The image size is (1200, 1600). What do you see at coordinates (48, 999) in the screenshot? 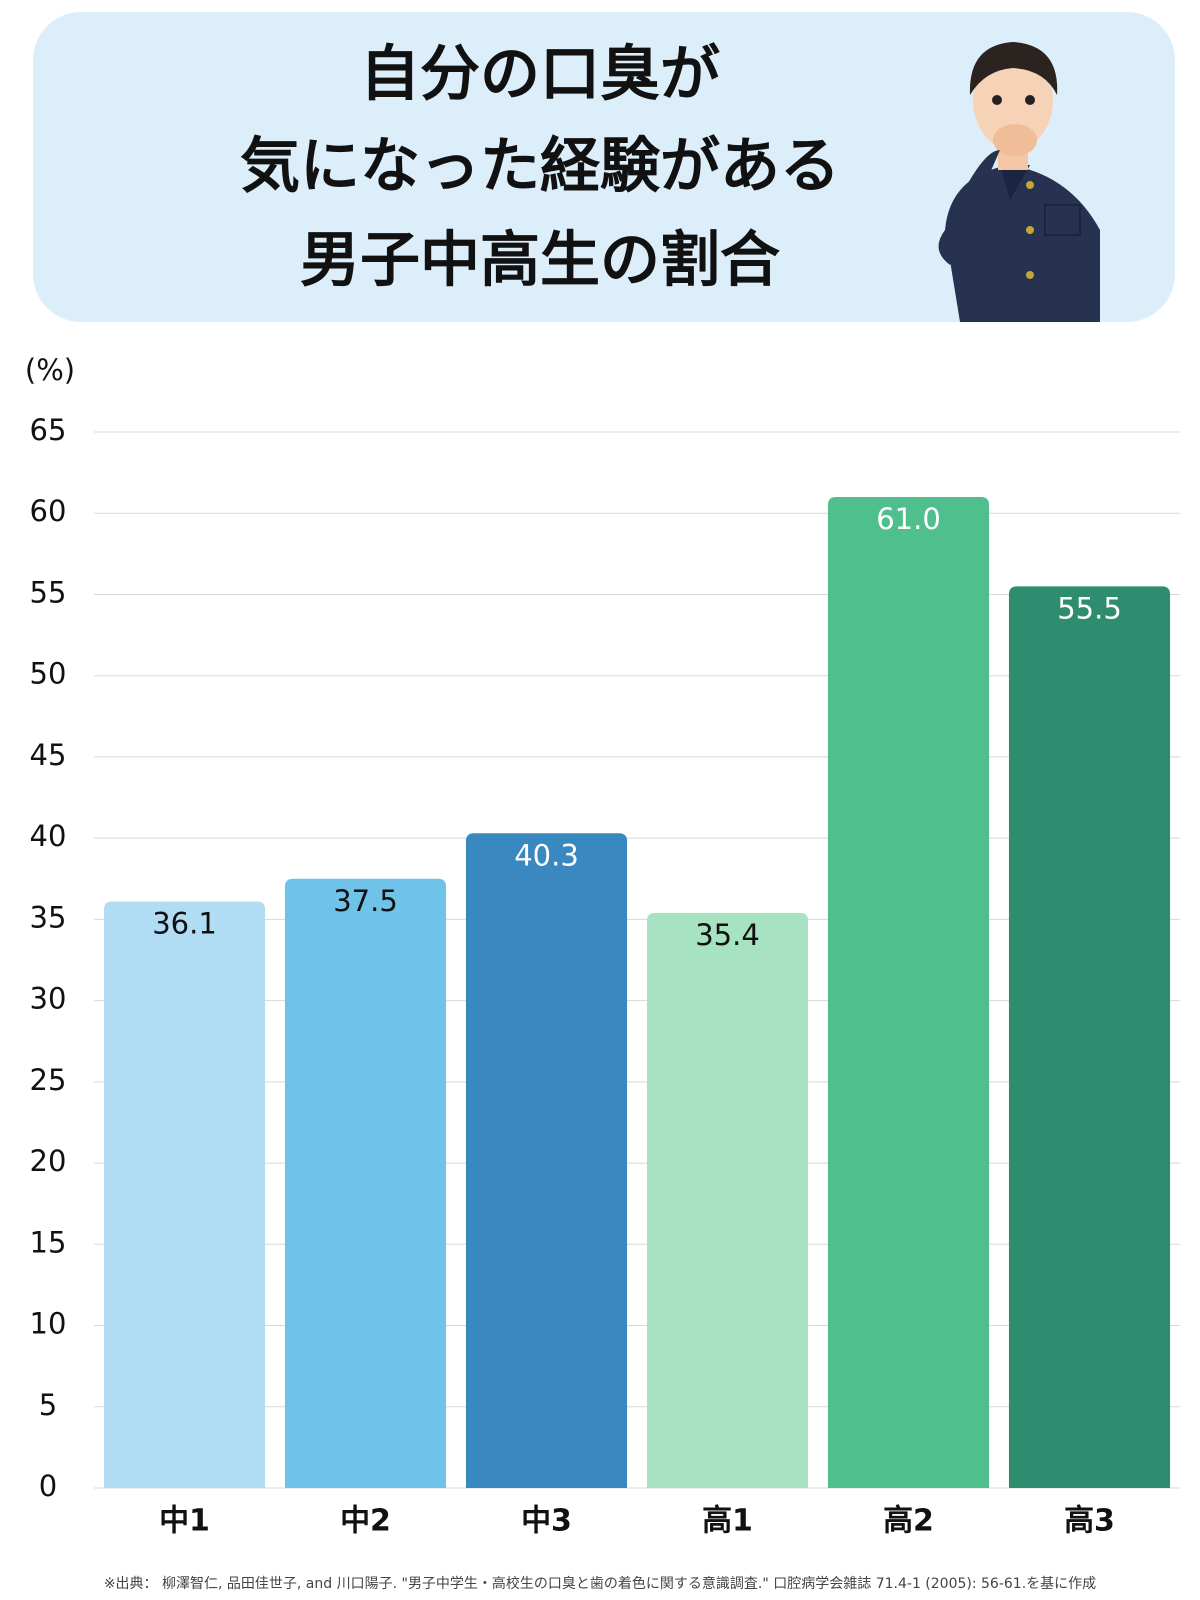
I see `y-tick-label: 30` at bounding box center [48, 999].